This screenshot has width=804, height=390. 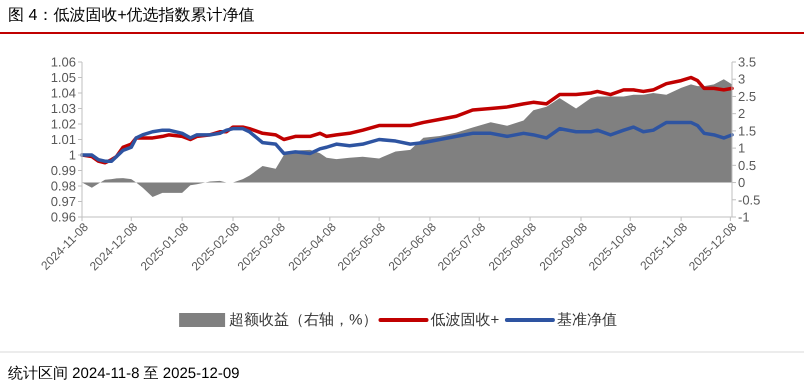 I want to click on y-tick-label: 1.04, so click(x=63, y=93).